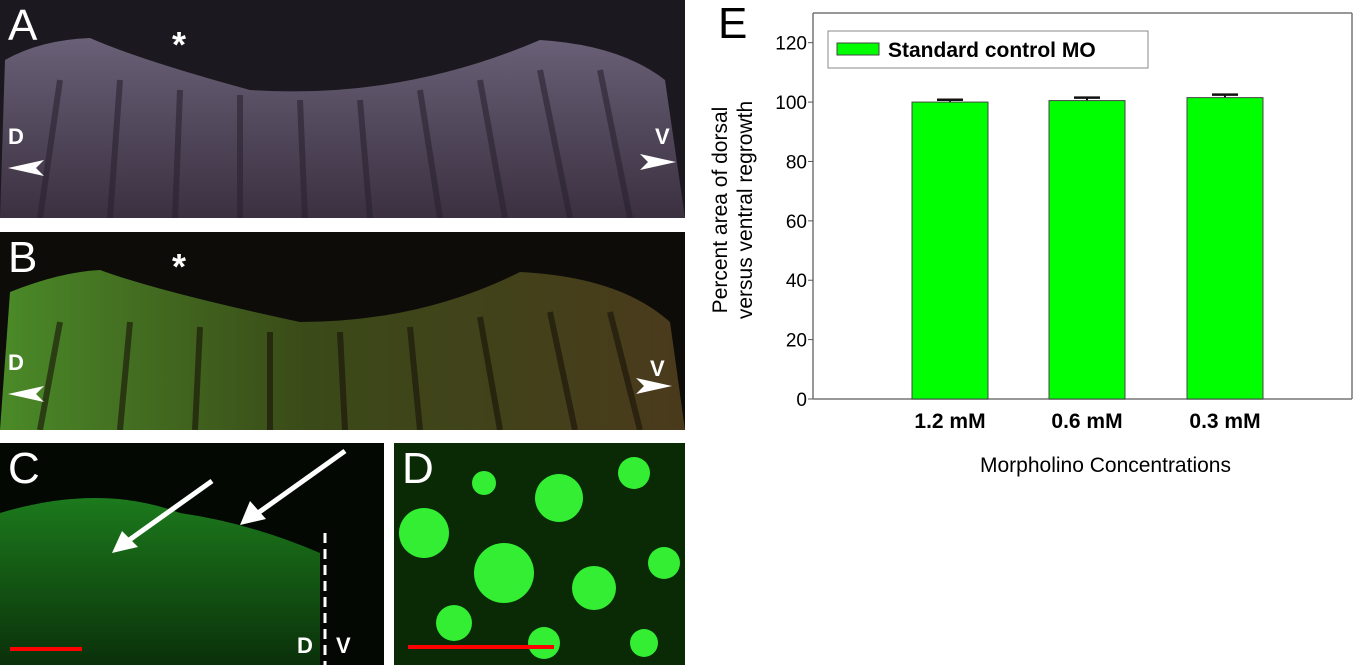 The width and height of the screenshot is (1367, 665). What do you see at coordinates (173, 556) in the screenshot?
I see `fluorescence-closeup-image` at bounding box center [173, 556].